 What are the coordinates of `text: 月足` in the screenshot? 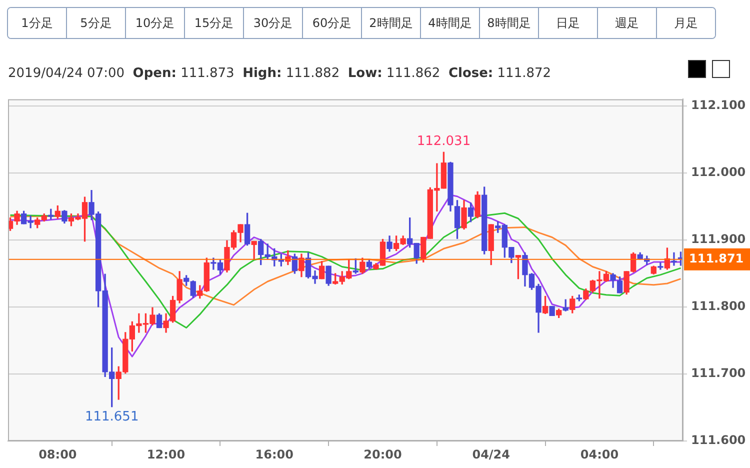 It's located at (685, 23).